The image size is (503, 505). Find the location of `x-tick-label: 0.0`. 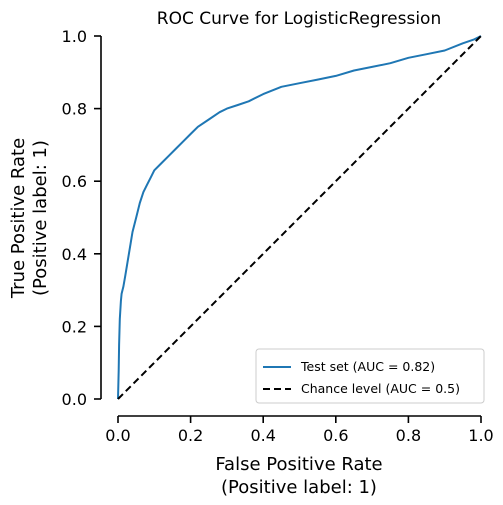

x-tick-label: 0.0 is located at coordinates (117, 435).